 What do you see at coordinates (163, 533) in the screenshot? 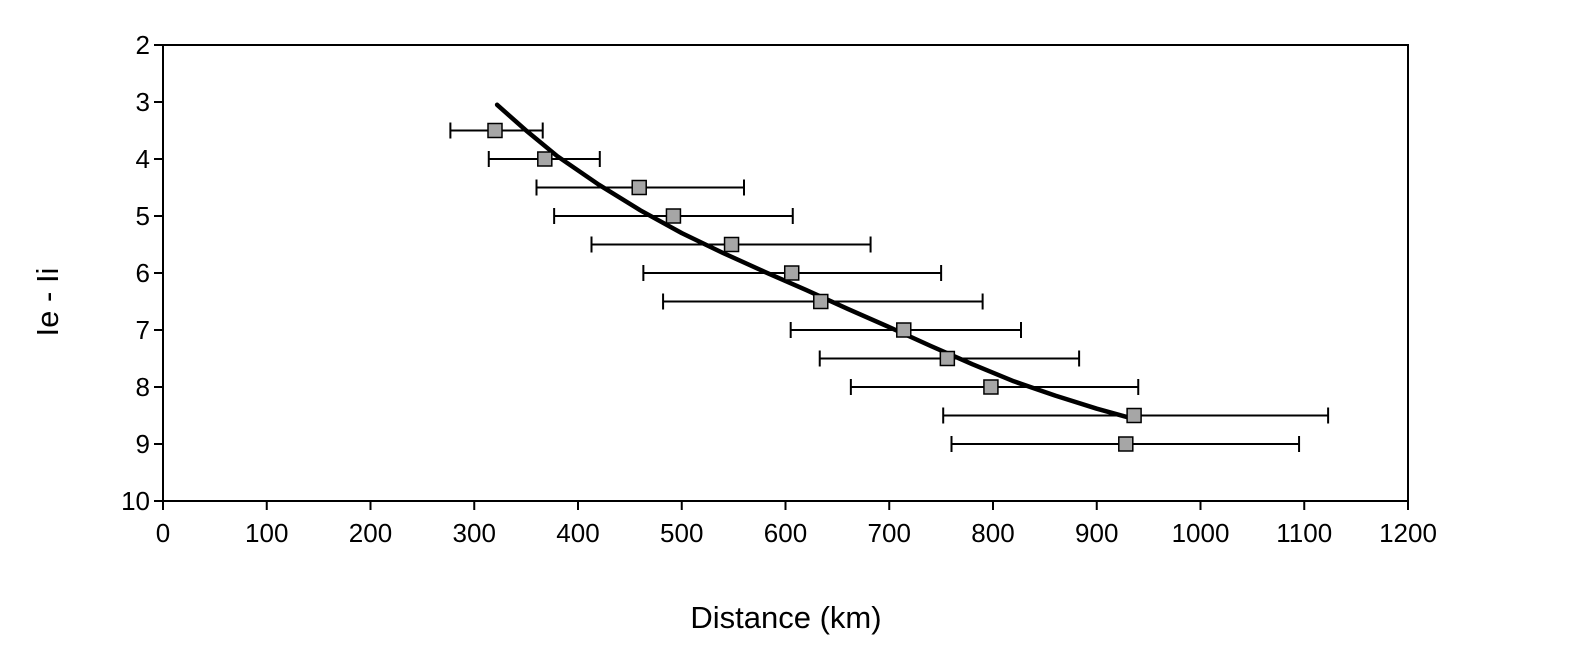
I see `x-tick-label: 0` at bounding box center [163, 533].